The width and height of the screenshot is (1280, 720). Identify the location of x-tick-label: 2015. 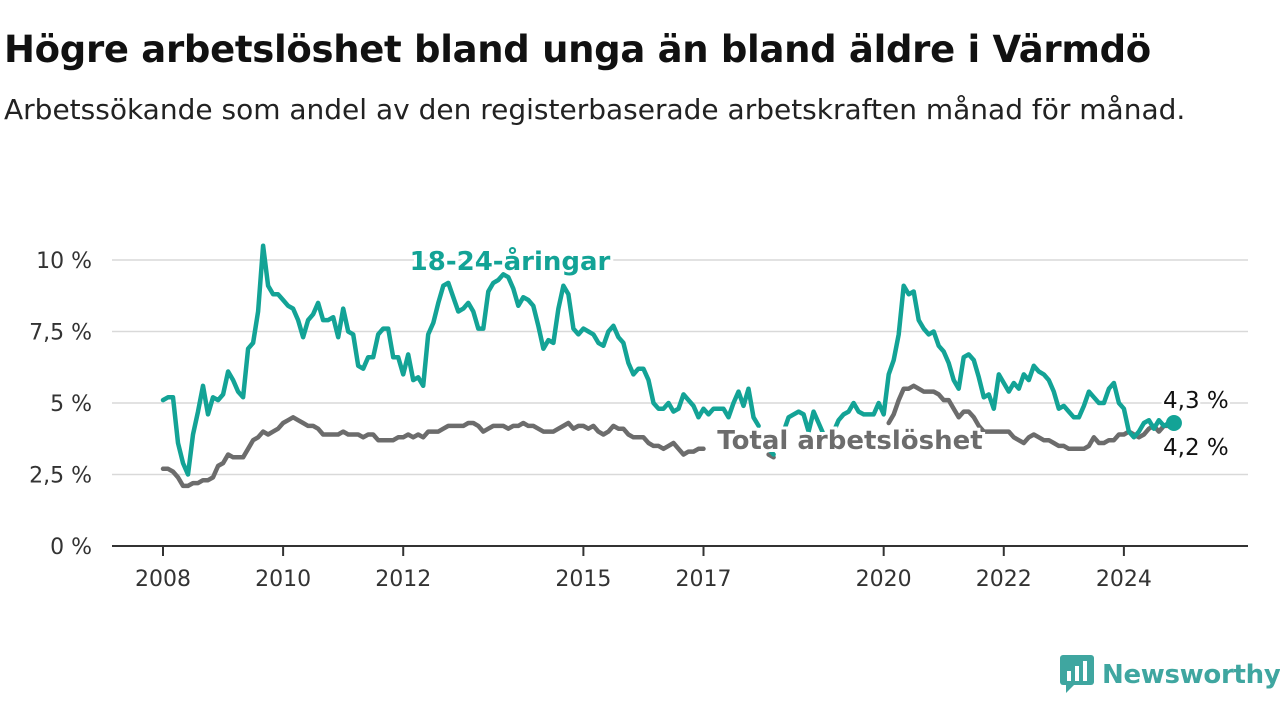
(583, 579).